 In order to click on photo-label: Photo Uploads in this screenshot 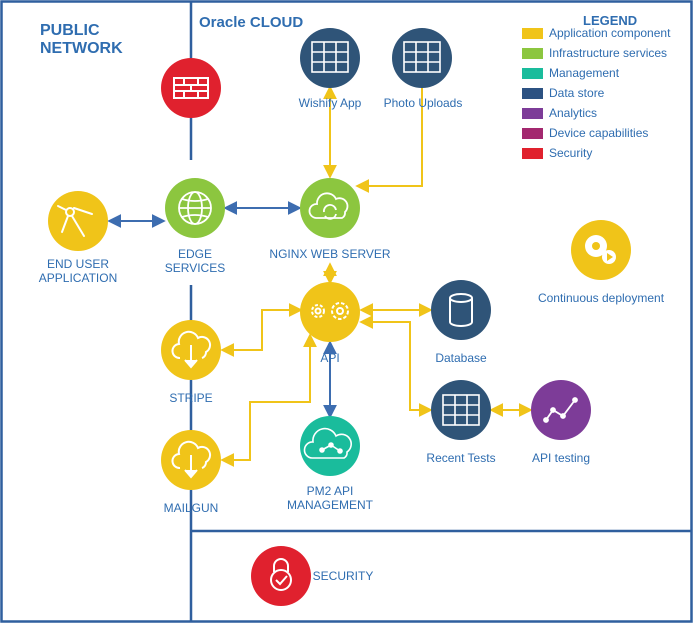, I will do `click(423, 103)`.